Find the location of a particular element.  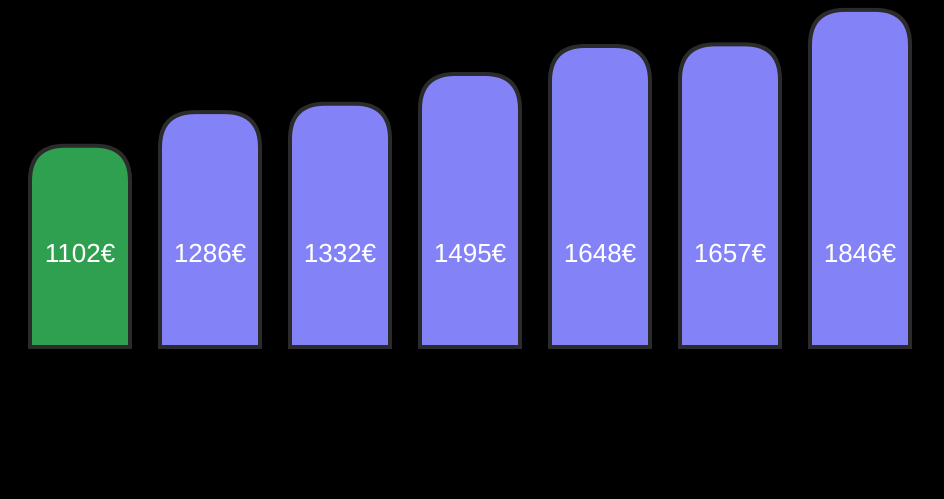

value-labels-group: 1102€ 1286€ 1332€ 1495€ 1648€ 1657€ 1846€ is located at coordinates (471, 253).